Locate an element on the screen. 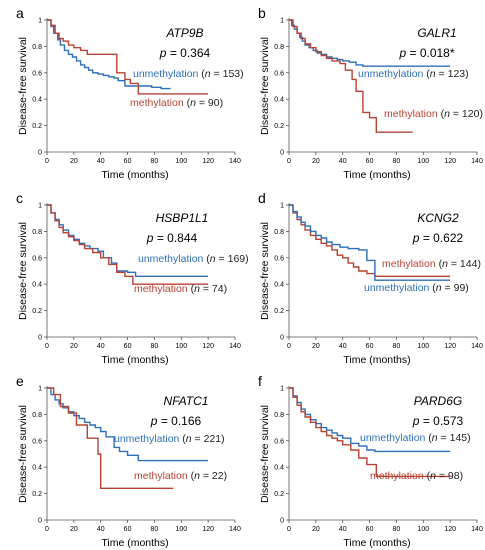 This screenshot has height=550, width=485. gene-name: KCNG2 is located at coordinates (438, 218).